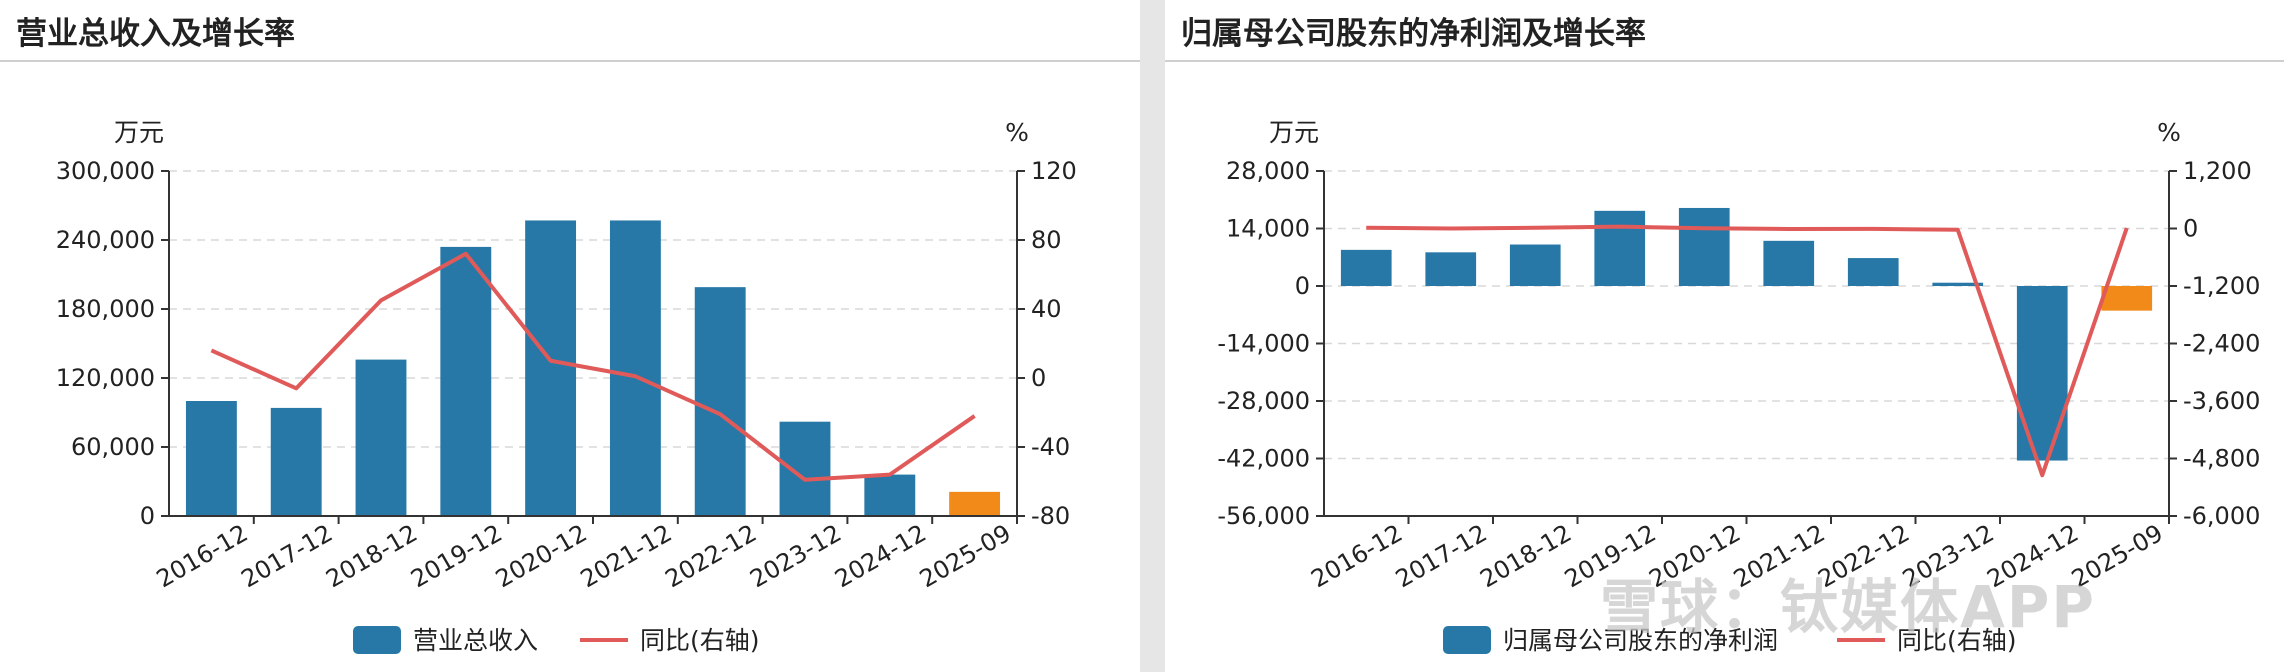  Describe the element at coordinates (2221, 401) in the screenshot. I see `y-right-tick-label: -3,600` at that location.